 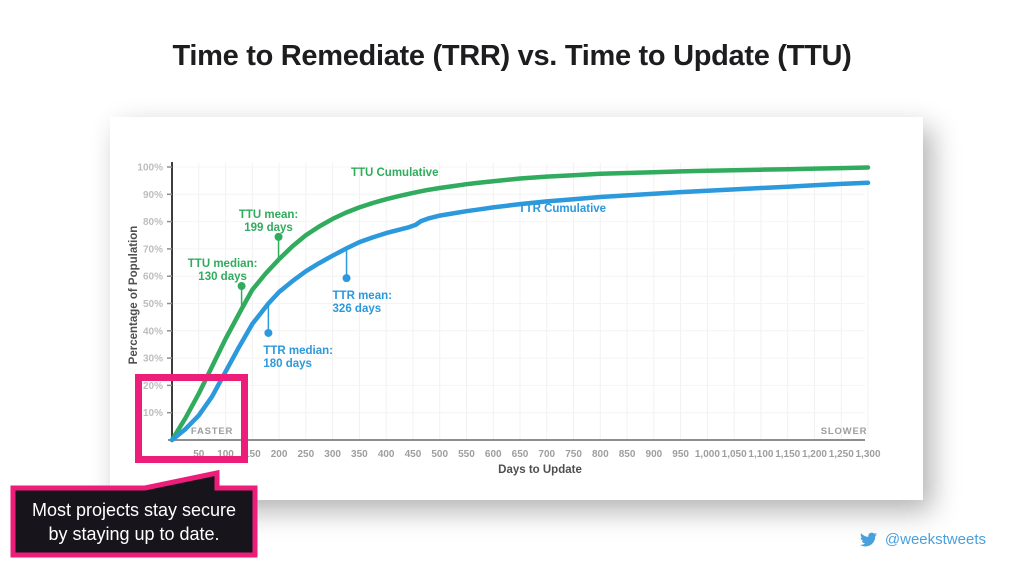 I want to click on y-axis-title: Percentage of Population, so click(x=134, y=295).